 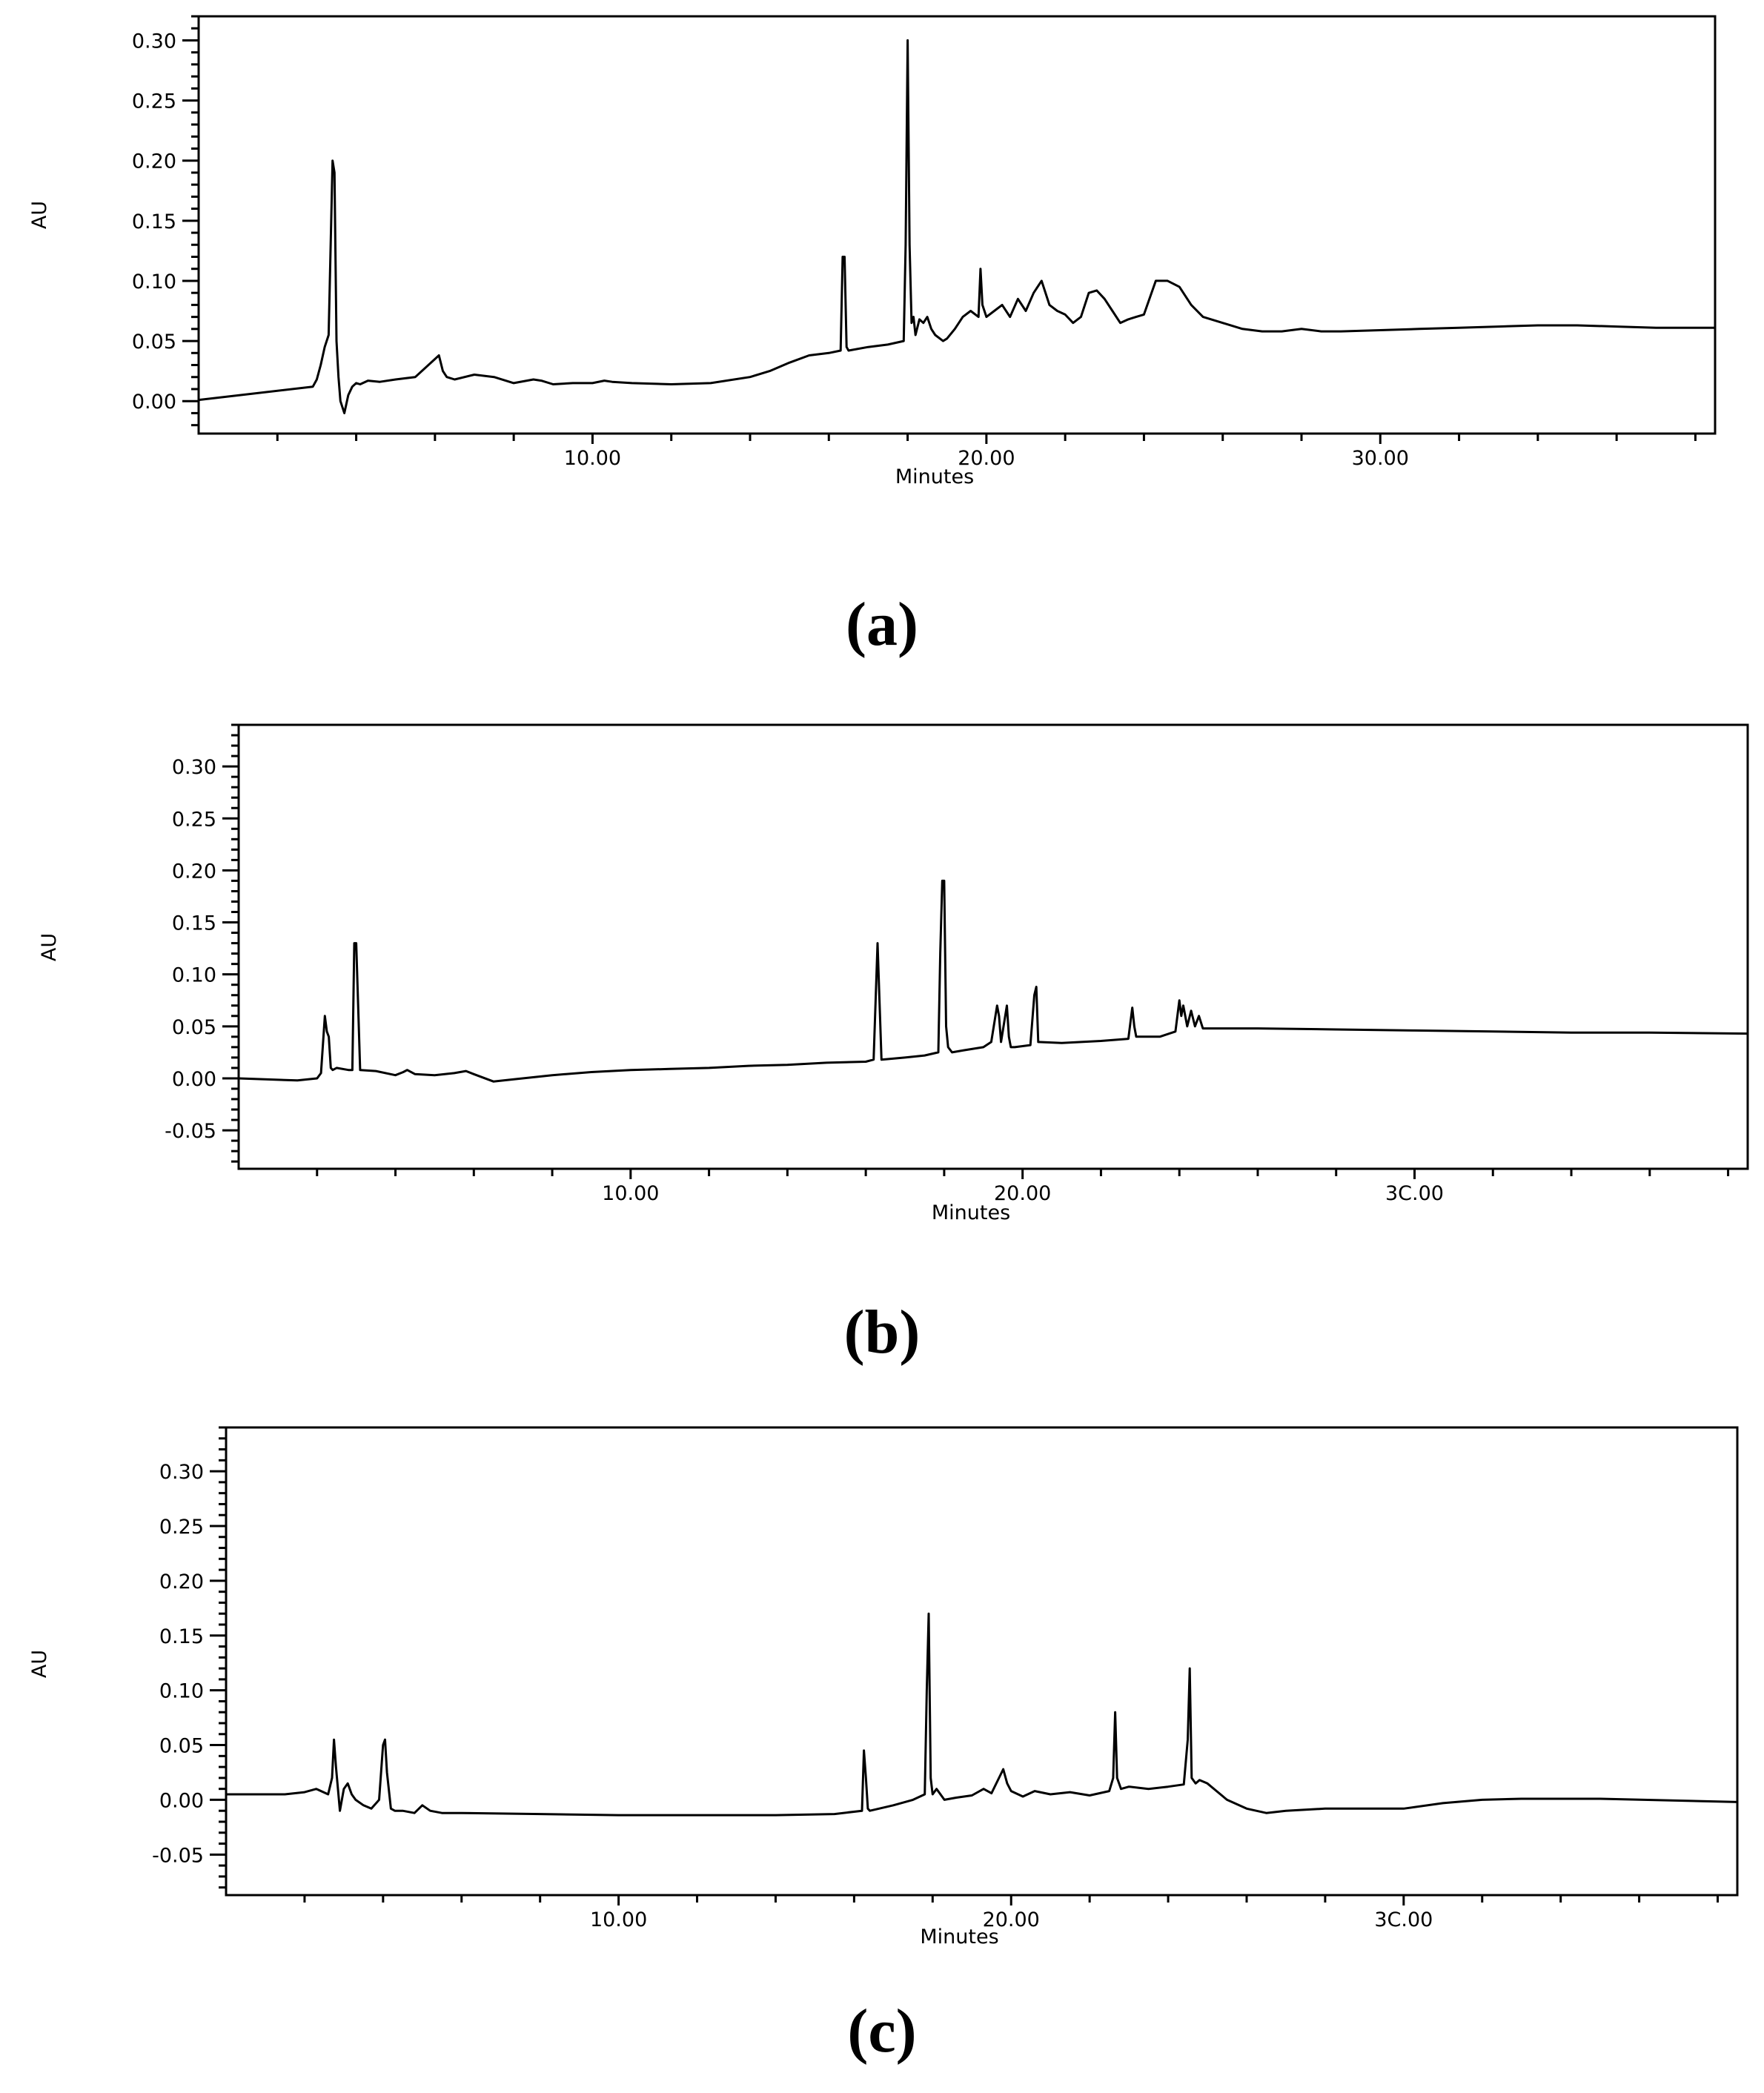 I want to click on panel-label: (b), so click(x=883, y=1333).